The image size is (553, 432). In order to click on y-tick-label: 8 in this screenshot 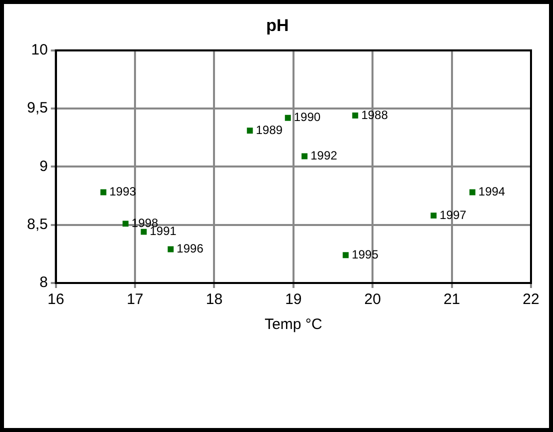, I will do `click(44, 283)`.